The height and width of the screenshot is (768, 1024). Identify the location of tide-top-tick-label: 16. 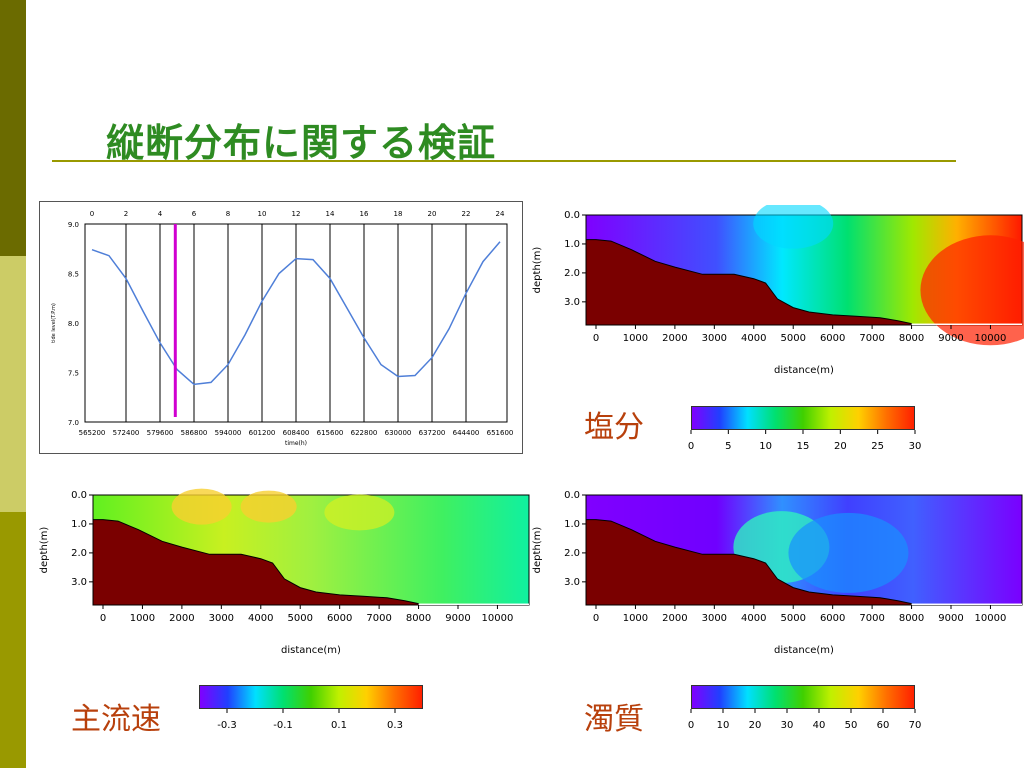
(364, 214).